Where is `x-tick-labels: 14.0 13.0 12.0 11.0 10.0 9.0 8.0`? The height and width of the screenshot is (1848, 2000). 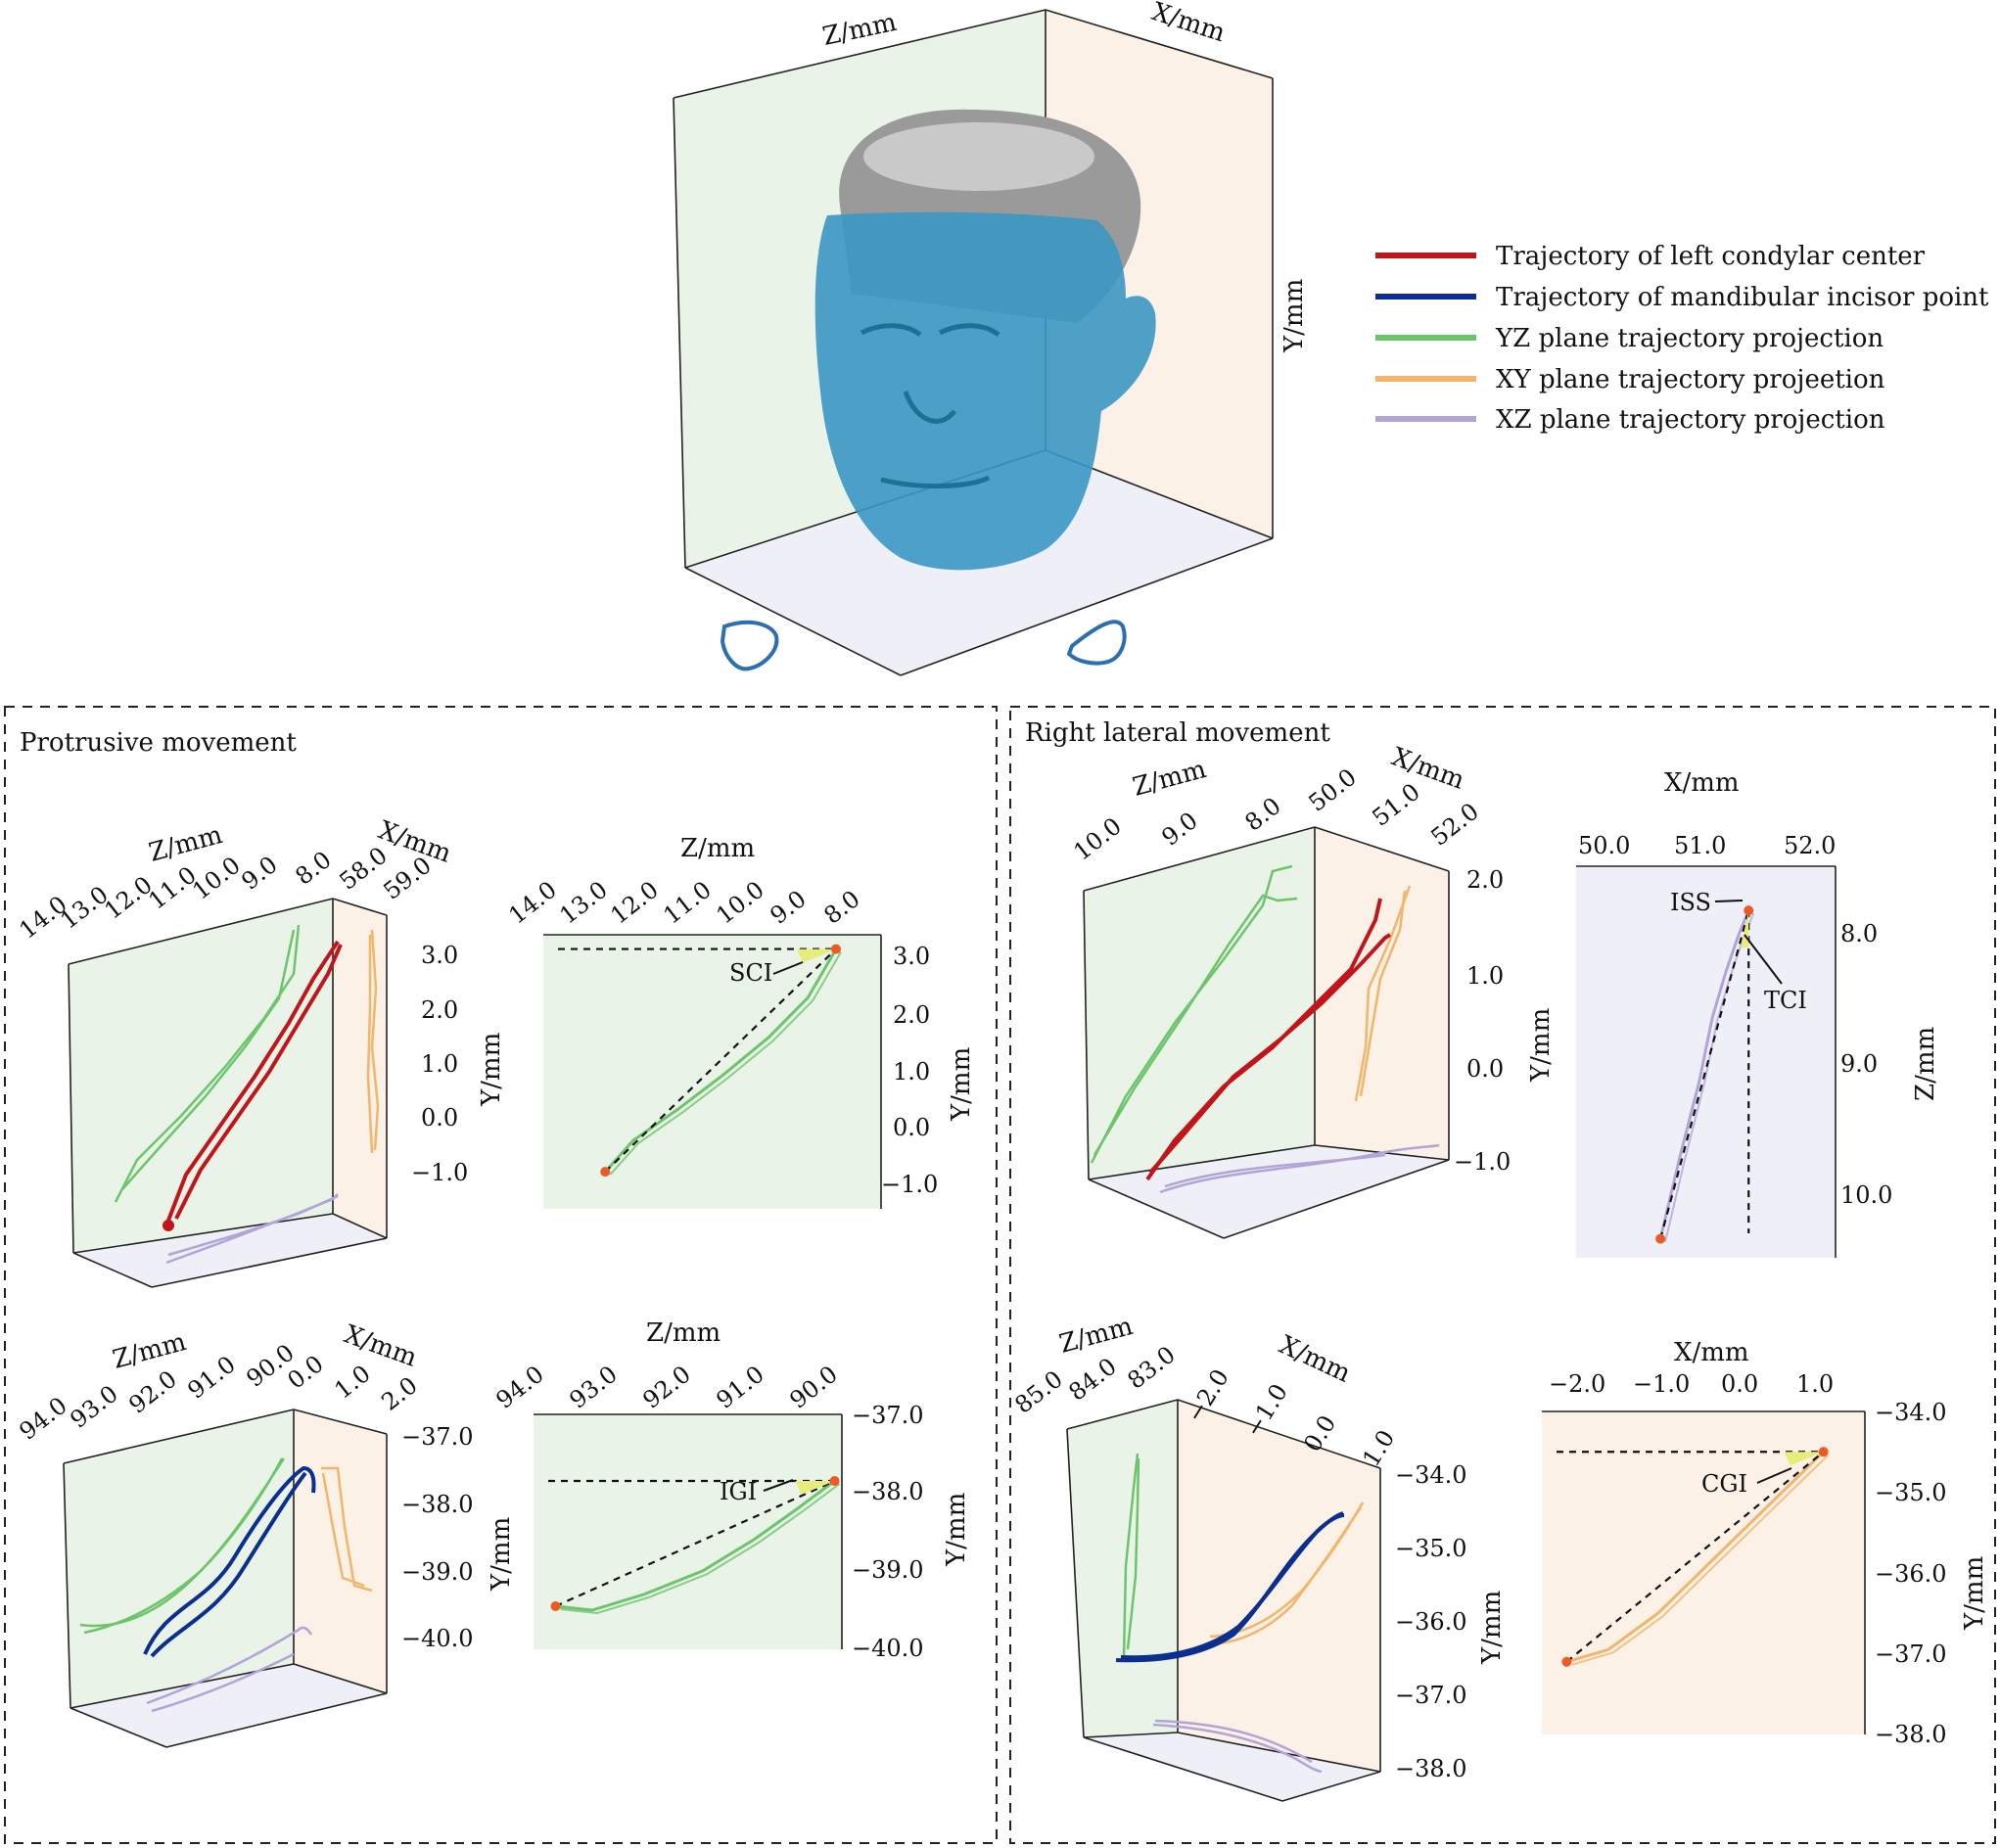
x-tick-labels: 14.0 13.0 12.0 11.0 10.0 9.0 8.0 is located at coordinates (684, 903).